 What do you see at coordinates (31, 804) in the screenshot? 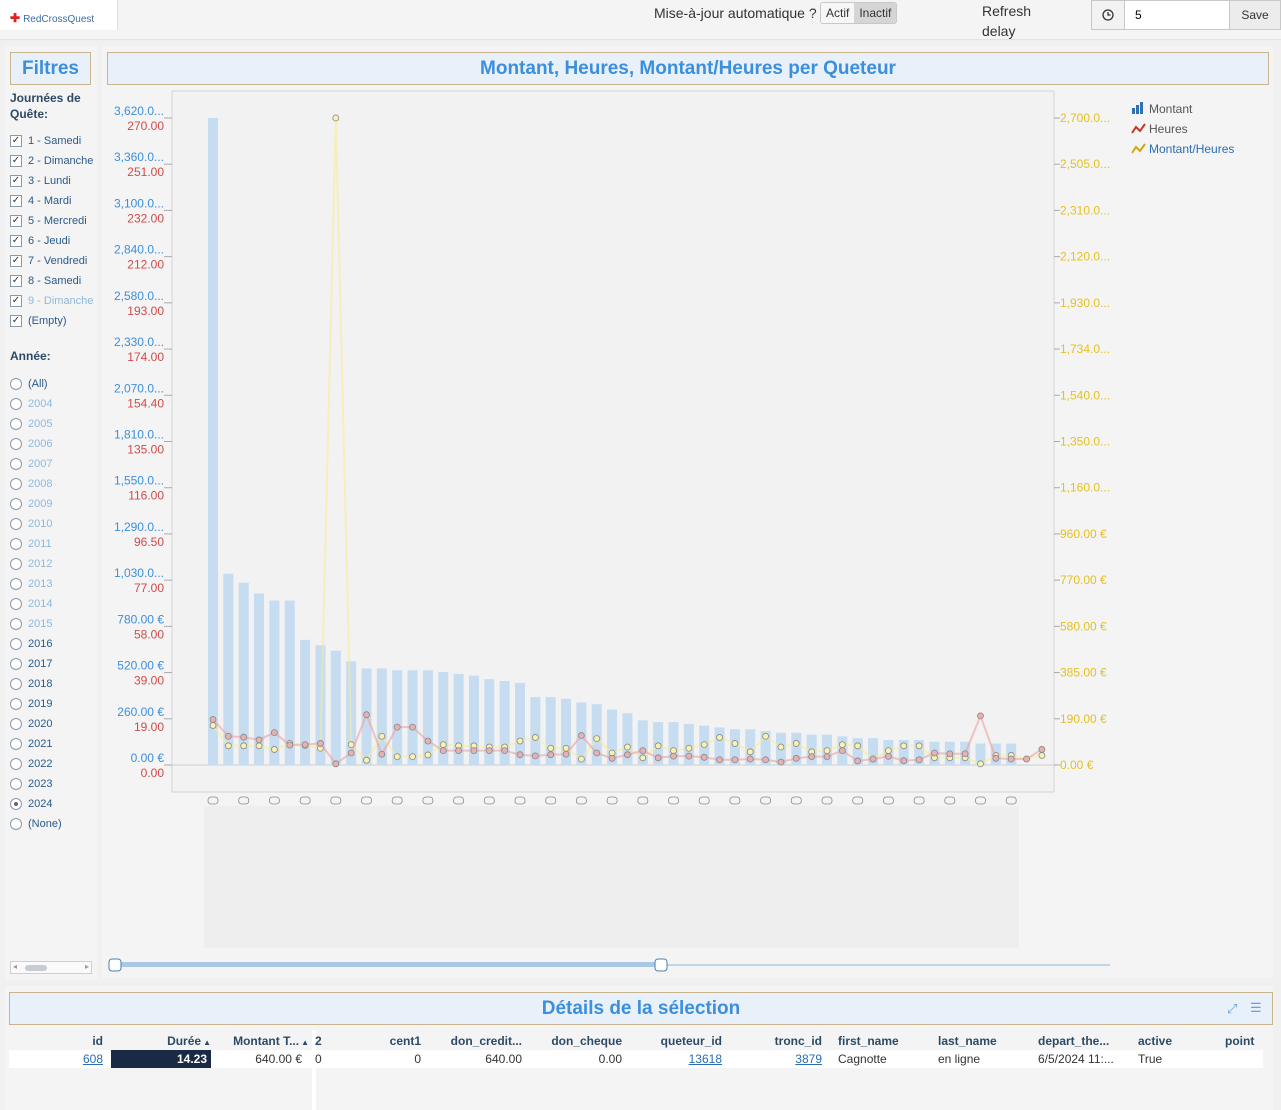
I see `year-filter-item: 2024` at bounding box center [31, 804].